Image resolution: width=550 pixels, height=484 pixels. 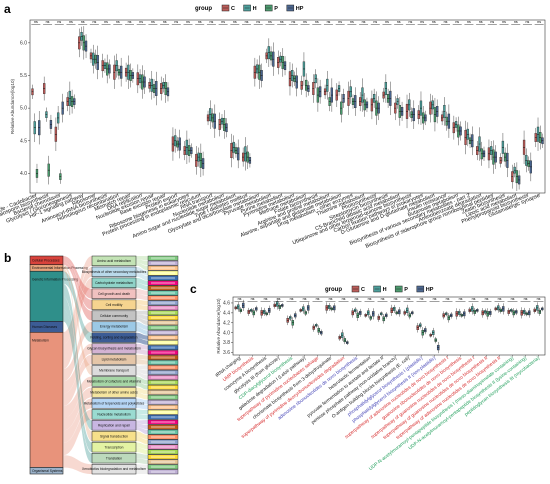 What do you see at coordinates (23, 174) in the screenshot?
I see `ytick-label-a-0: 4.0` at bounding box center [23, 174].